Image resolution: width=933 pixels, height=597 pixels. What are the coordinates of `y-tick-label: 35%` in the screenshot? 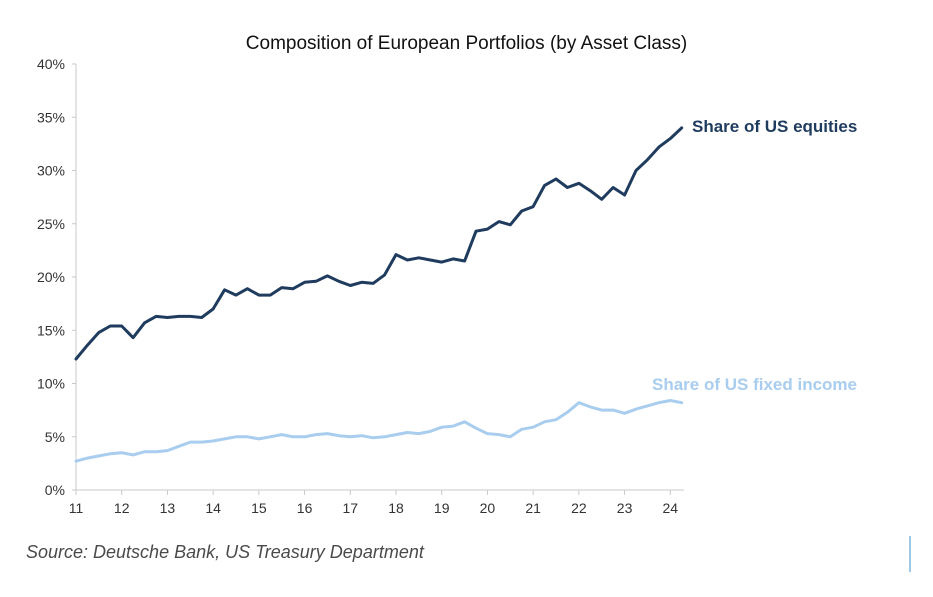 It's located at (51, 117).